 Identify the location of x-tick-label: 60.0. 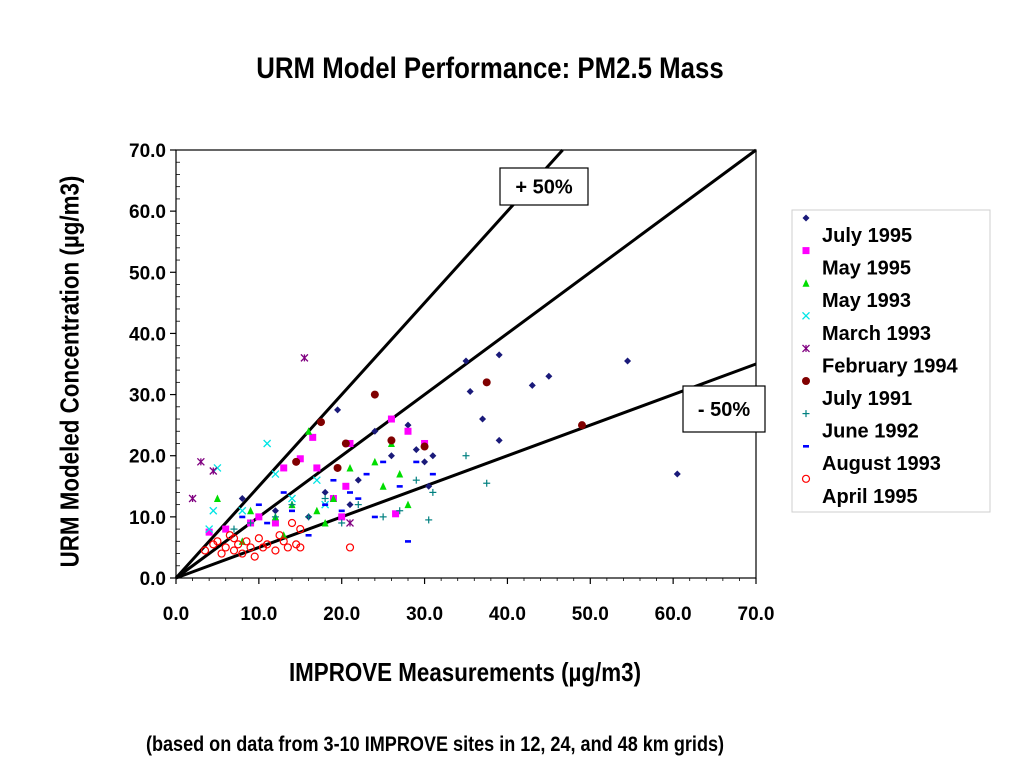
(673, 614).